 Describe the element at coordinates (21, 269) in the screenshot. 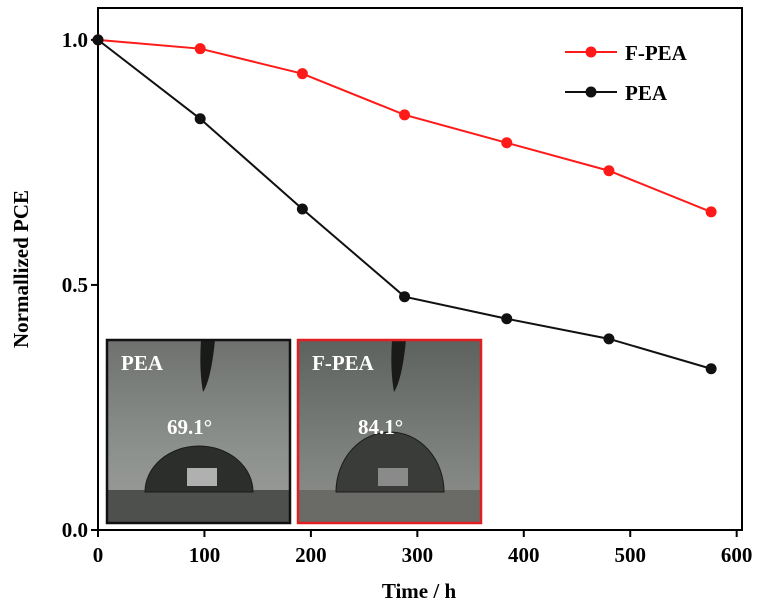

I see `y-axis-title: Normallized PCE` at that location.